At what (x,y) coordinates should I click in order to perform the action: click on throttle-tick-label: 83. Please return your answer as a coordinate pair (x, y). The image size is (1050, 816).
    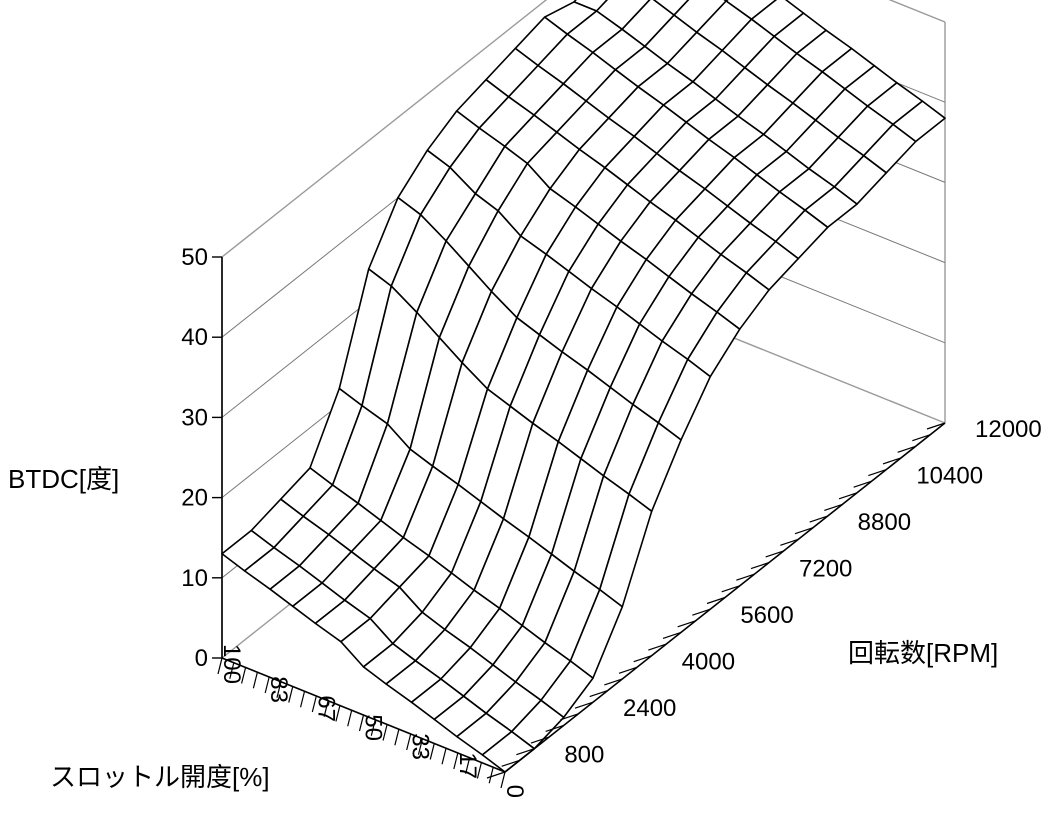
    Looking at the image, I should click on (278, 689).